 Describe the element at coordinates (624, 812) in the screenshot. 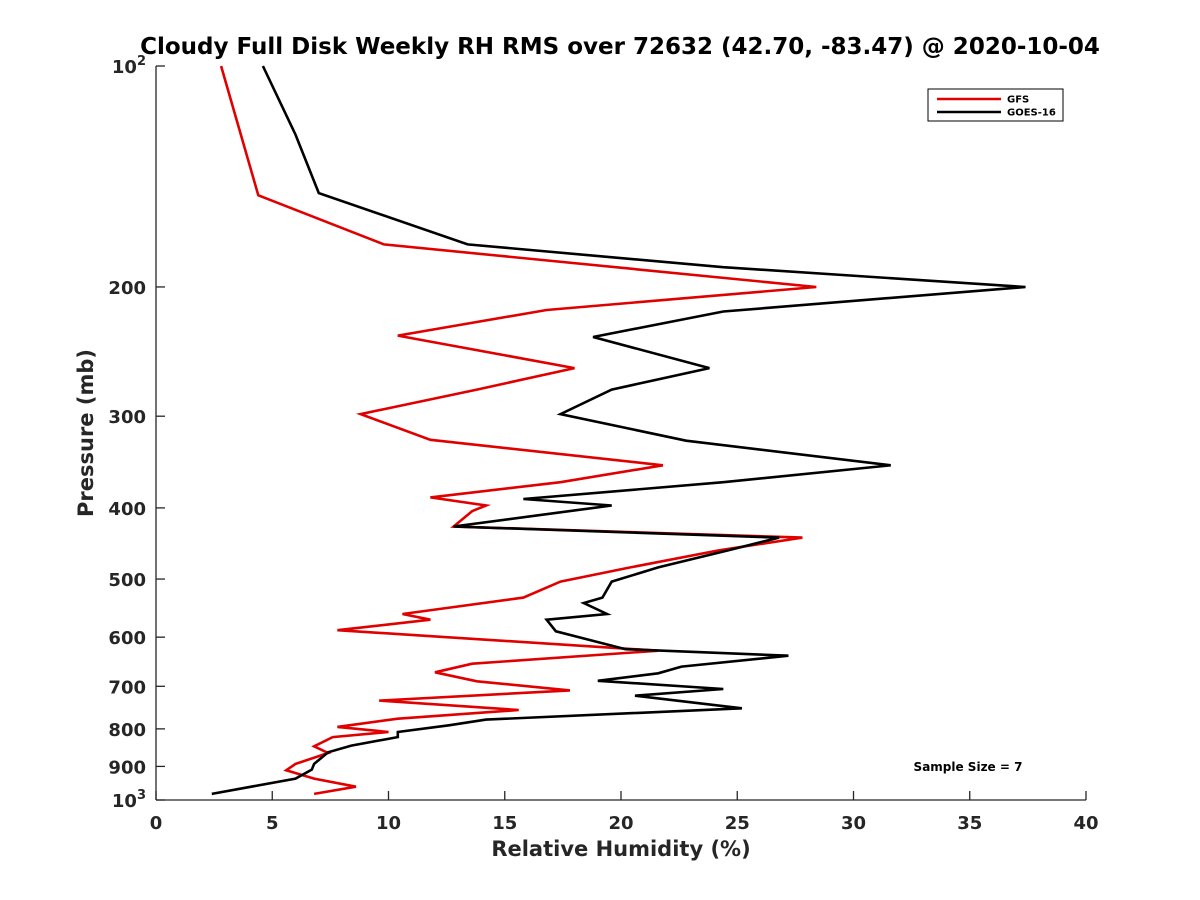

I see `x-axis-ticks: 0 5 10 15 20 25 30 35 40` at that location.